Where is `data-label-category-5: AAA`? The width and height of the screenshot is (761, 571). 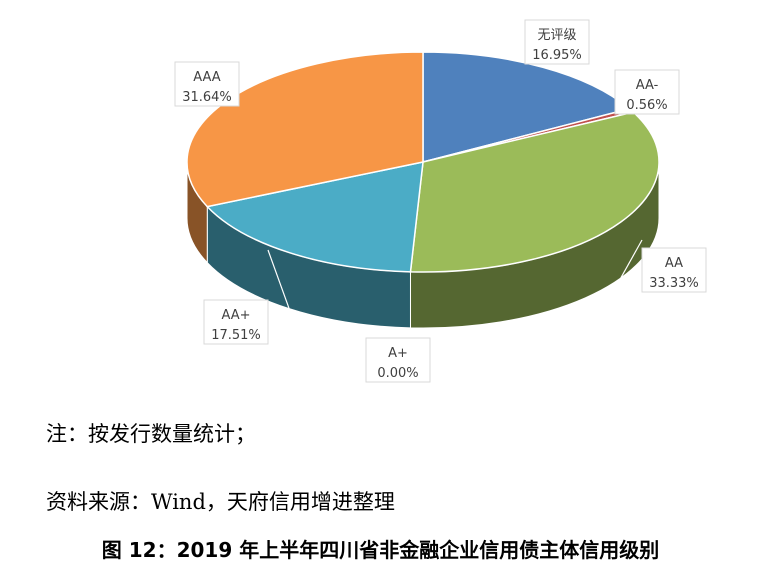
data-label-category-5: AAA is located at coordinates (207, 77).